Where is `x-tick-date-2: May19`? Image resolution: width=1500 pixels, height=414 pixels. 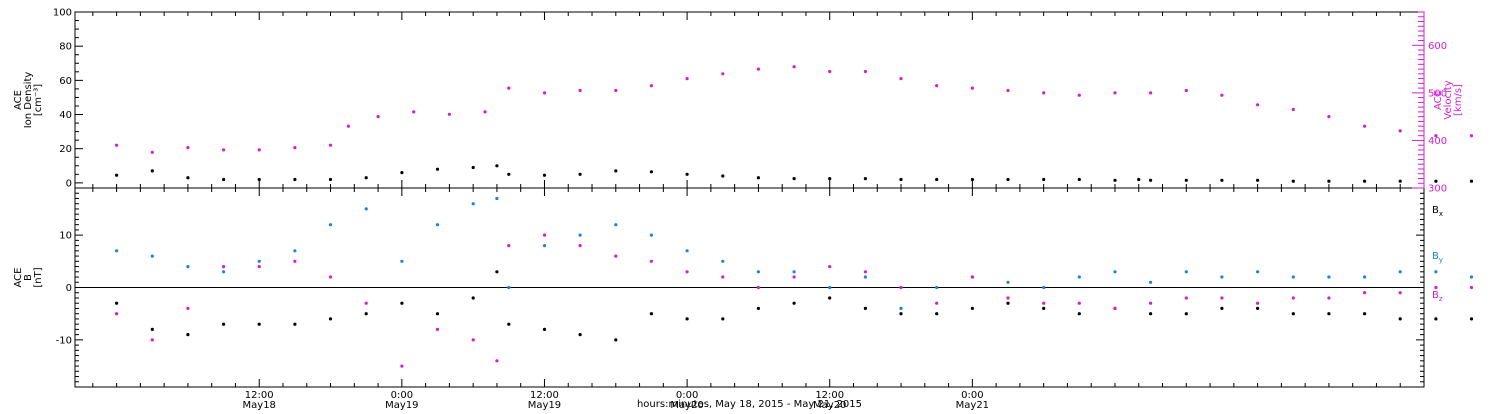 x-tick-date-2: May19 is located at coordinates (544, 405).